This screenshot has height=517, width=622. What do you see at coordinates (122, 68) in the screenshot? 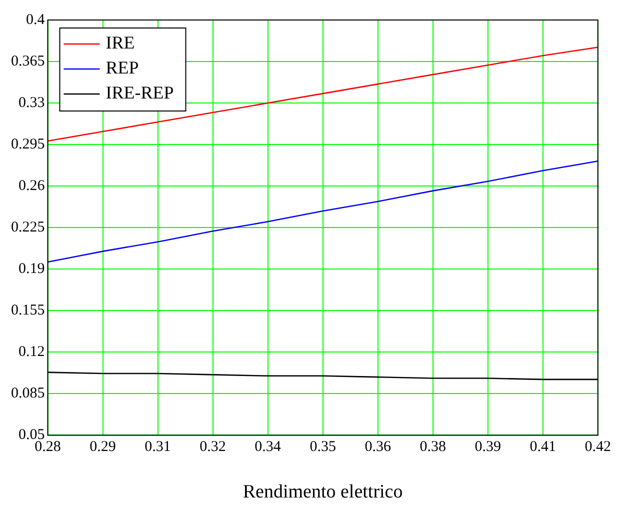
I see `legend-label: REP` at bounding box center [122, 68].